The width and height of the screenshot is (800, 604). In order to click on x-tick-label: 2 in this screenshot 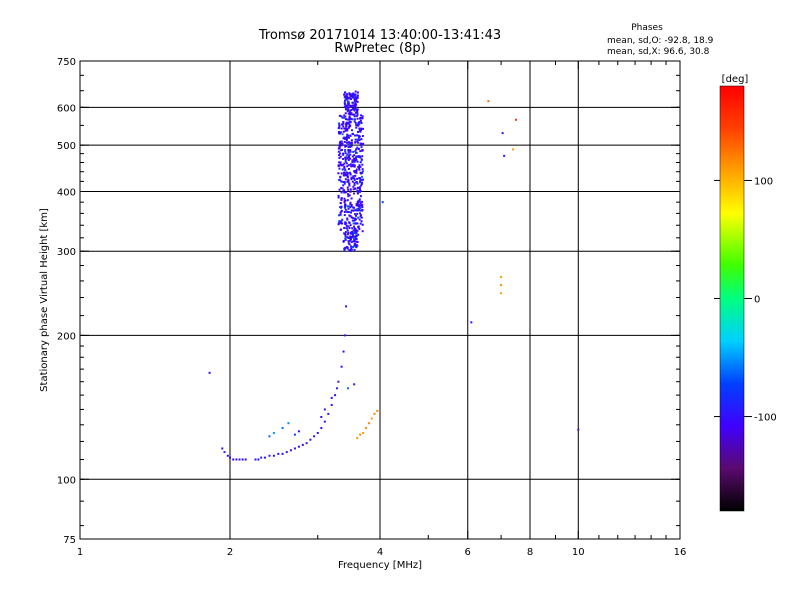, I will do `click(230, 552)`.